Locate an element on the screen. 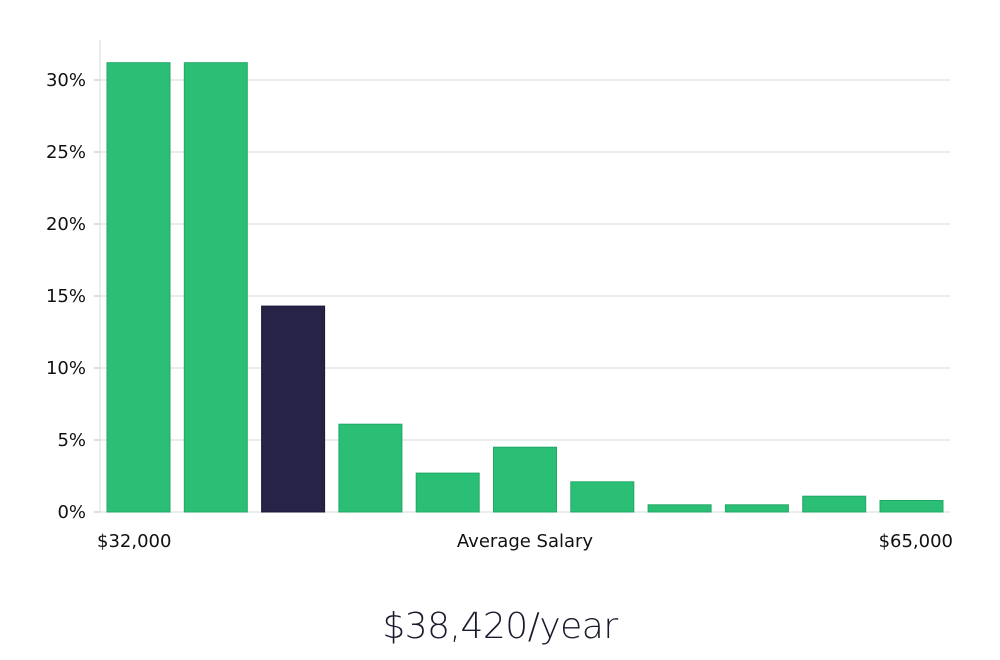 This screenshot has width=1000, height=660. x-min-label: $32,000 is located at coordinates (134, 541).